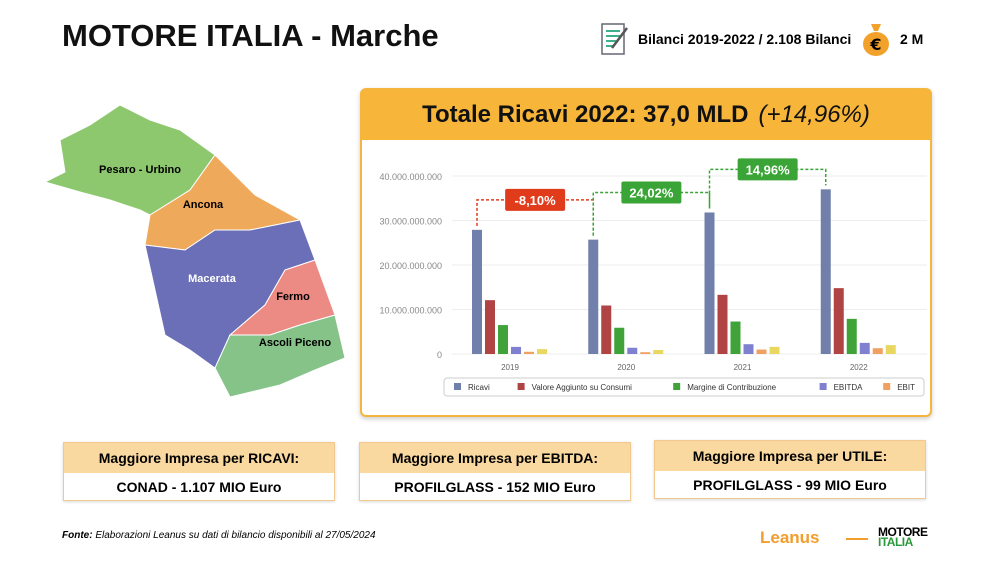 This screenshot has width=1000, height=562. I want to click on change-label: 24,02%, so click(651, 192).